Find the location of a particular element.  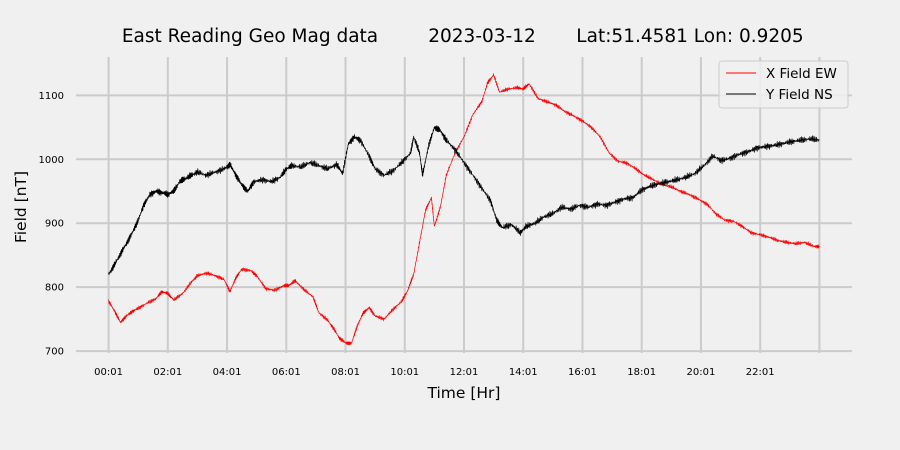

x-tick-label: 14:01 is located at coordinates (523, 372).